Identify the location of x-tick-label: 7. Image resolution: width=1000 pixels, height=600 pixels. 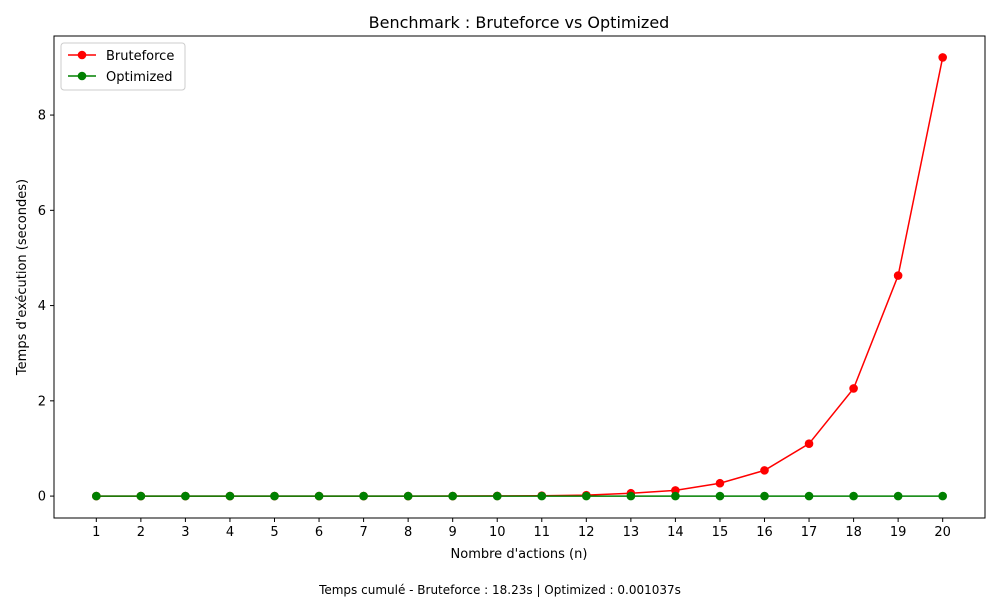
(363, 532).